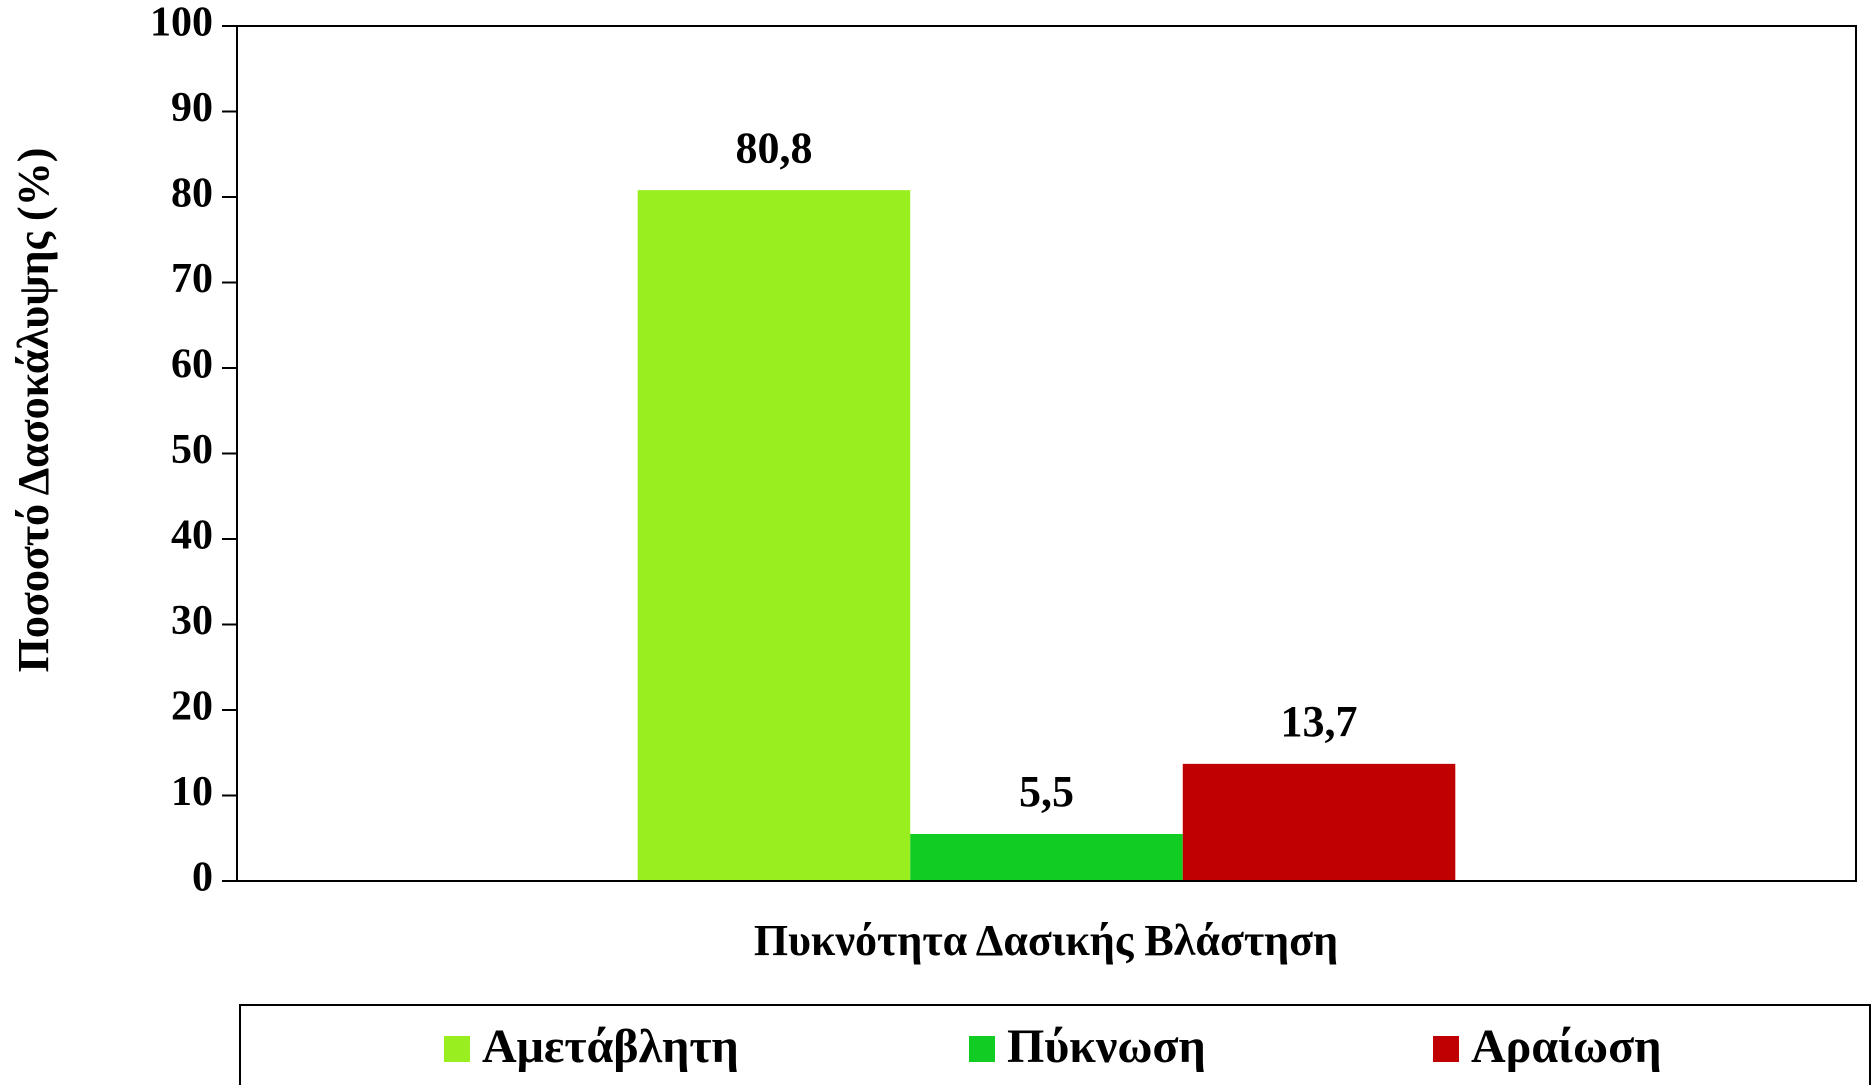  Describe the element at coordinates (192, 194) in the screenshot. I see `y-tick-label: 80` at that location.